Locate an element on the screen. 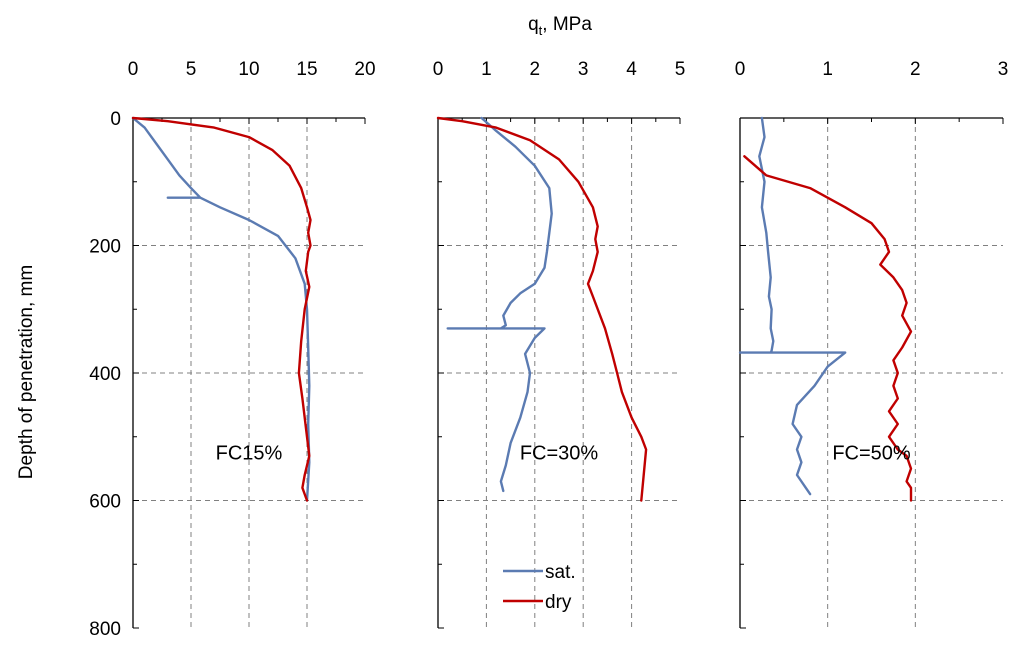  x-tick-label: 10 is located at coordinates (248, 69).